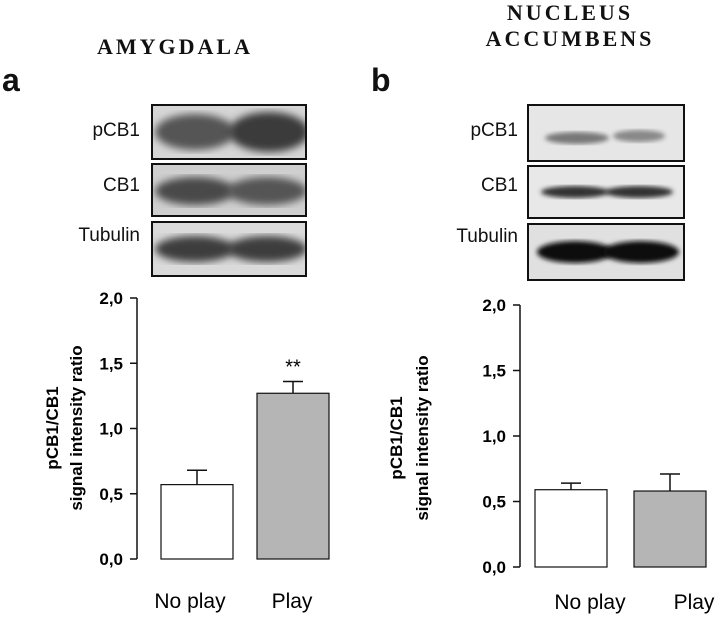  What do you see at coordinates (494, 371) in the screenshot?
I see `chart-b-y-tick-label: 1,5` at bounding box center [494, 371].